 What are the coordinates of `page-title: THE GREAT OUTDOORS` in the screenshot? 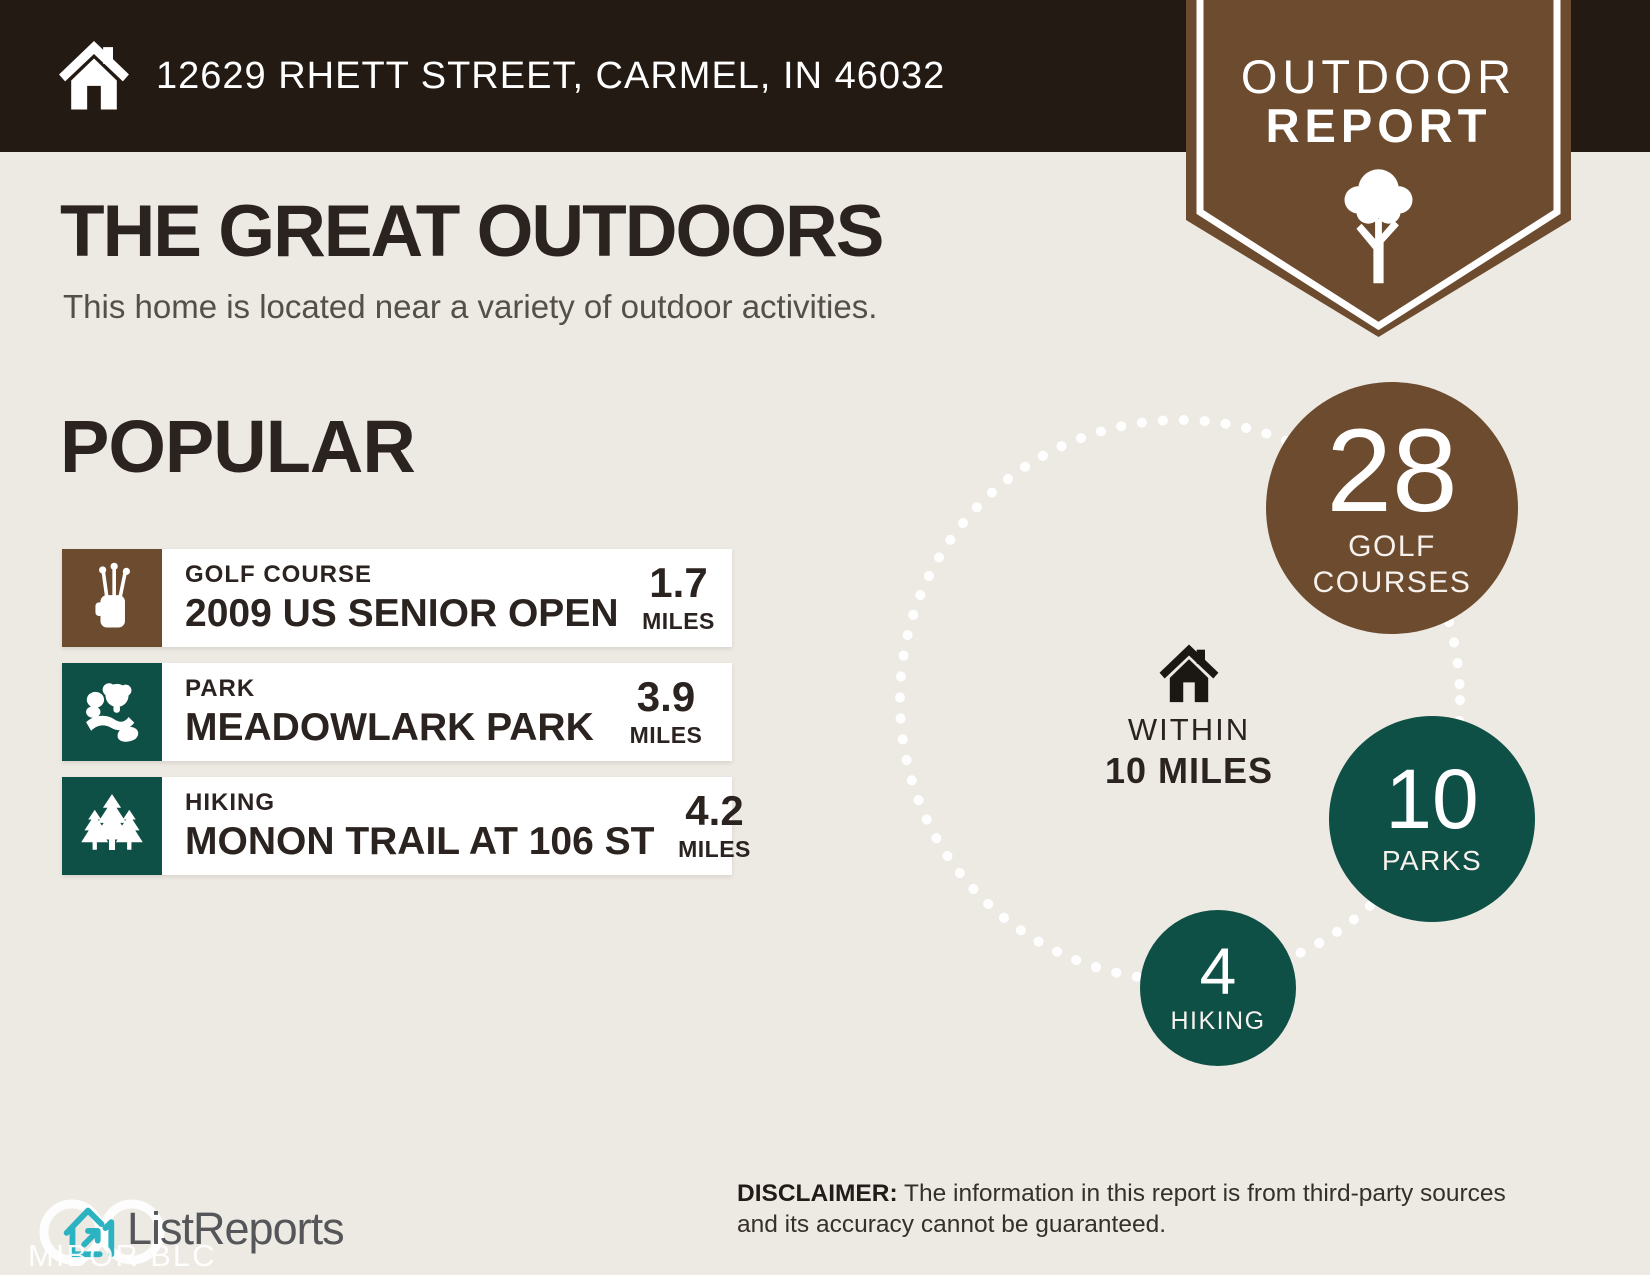 It's located at (472, 231).